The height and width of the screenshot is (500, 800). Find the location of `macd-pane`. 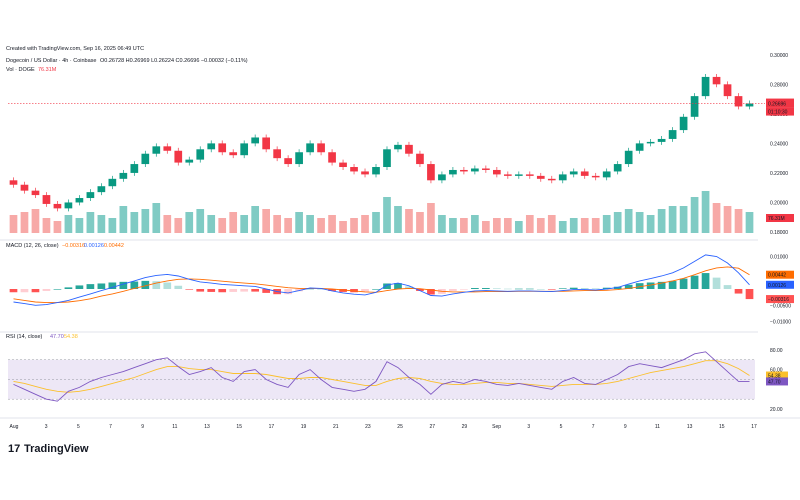

macd-pane is located at coordinates (381, 280).